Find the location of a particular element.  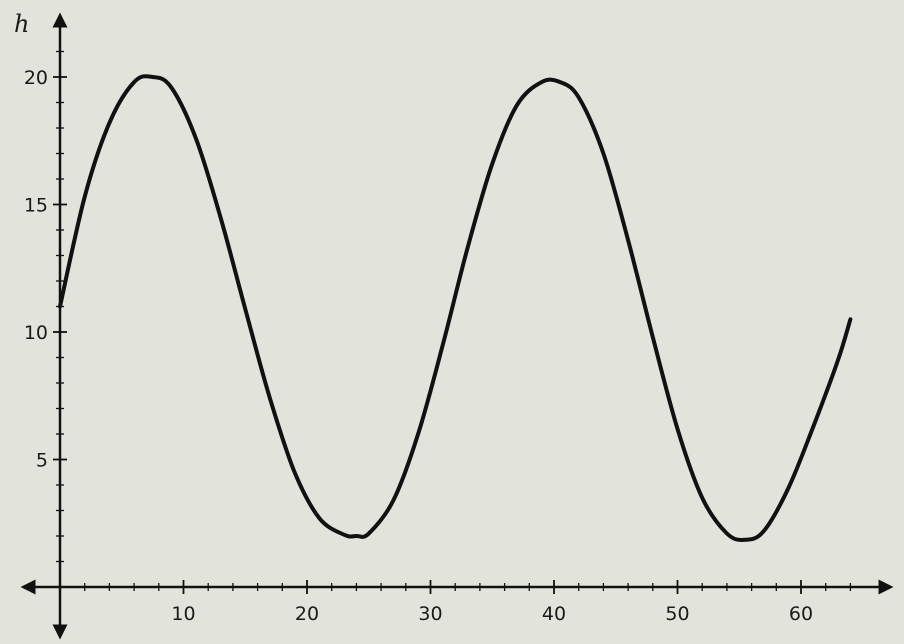

y-tick-label: 5 is located at coordinates (42, 461).